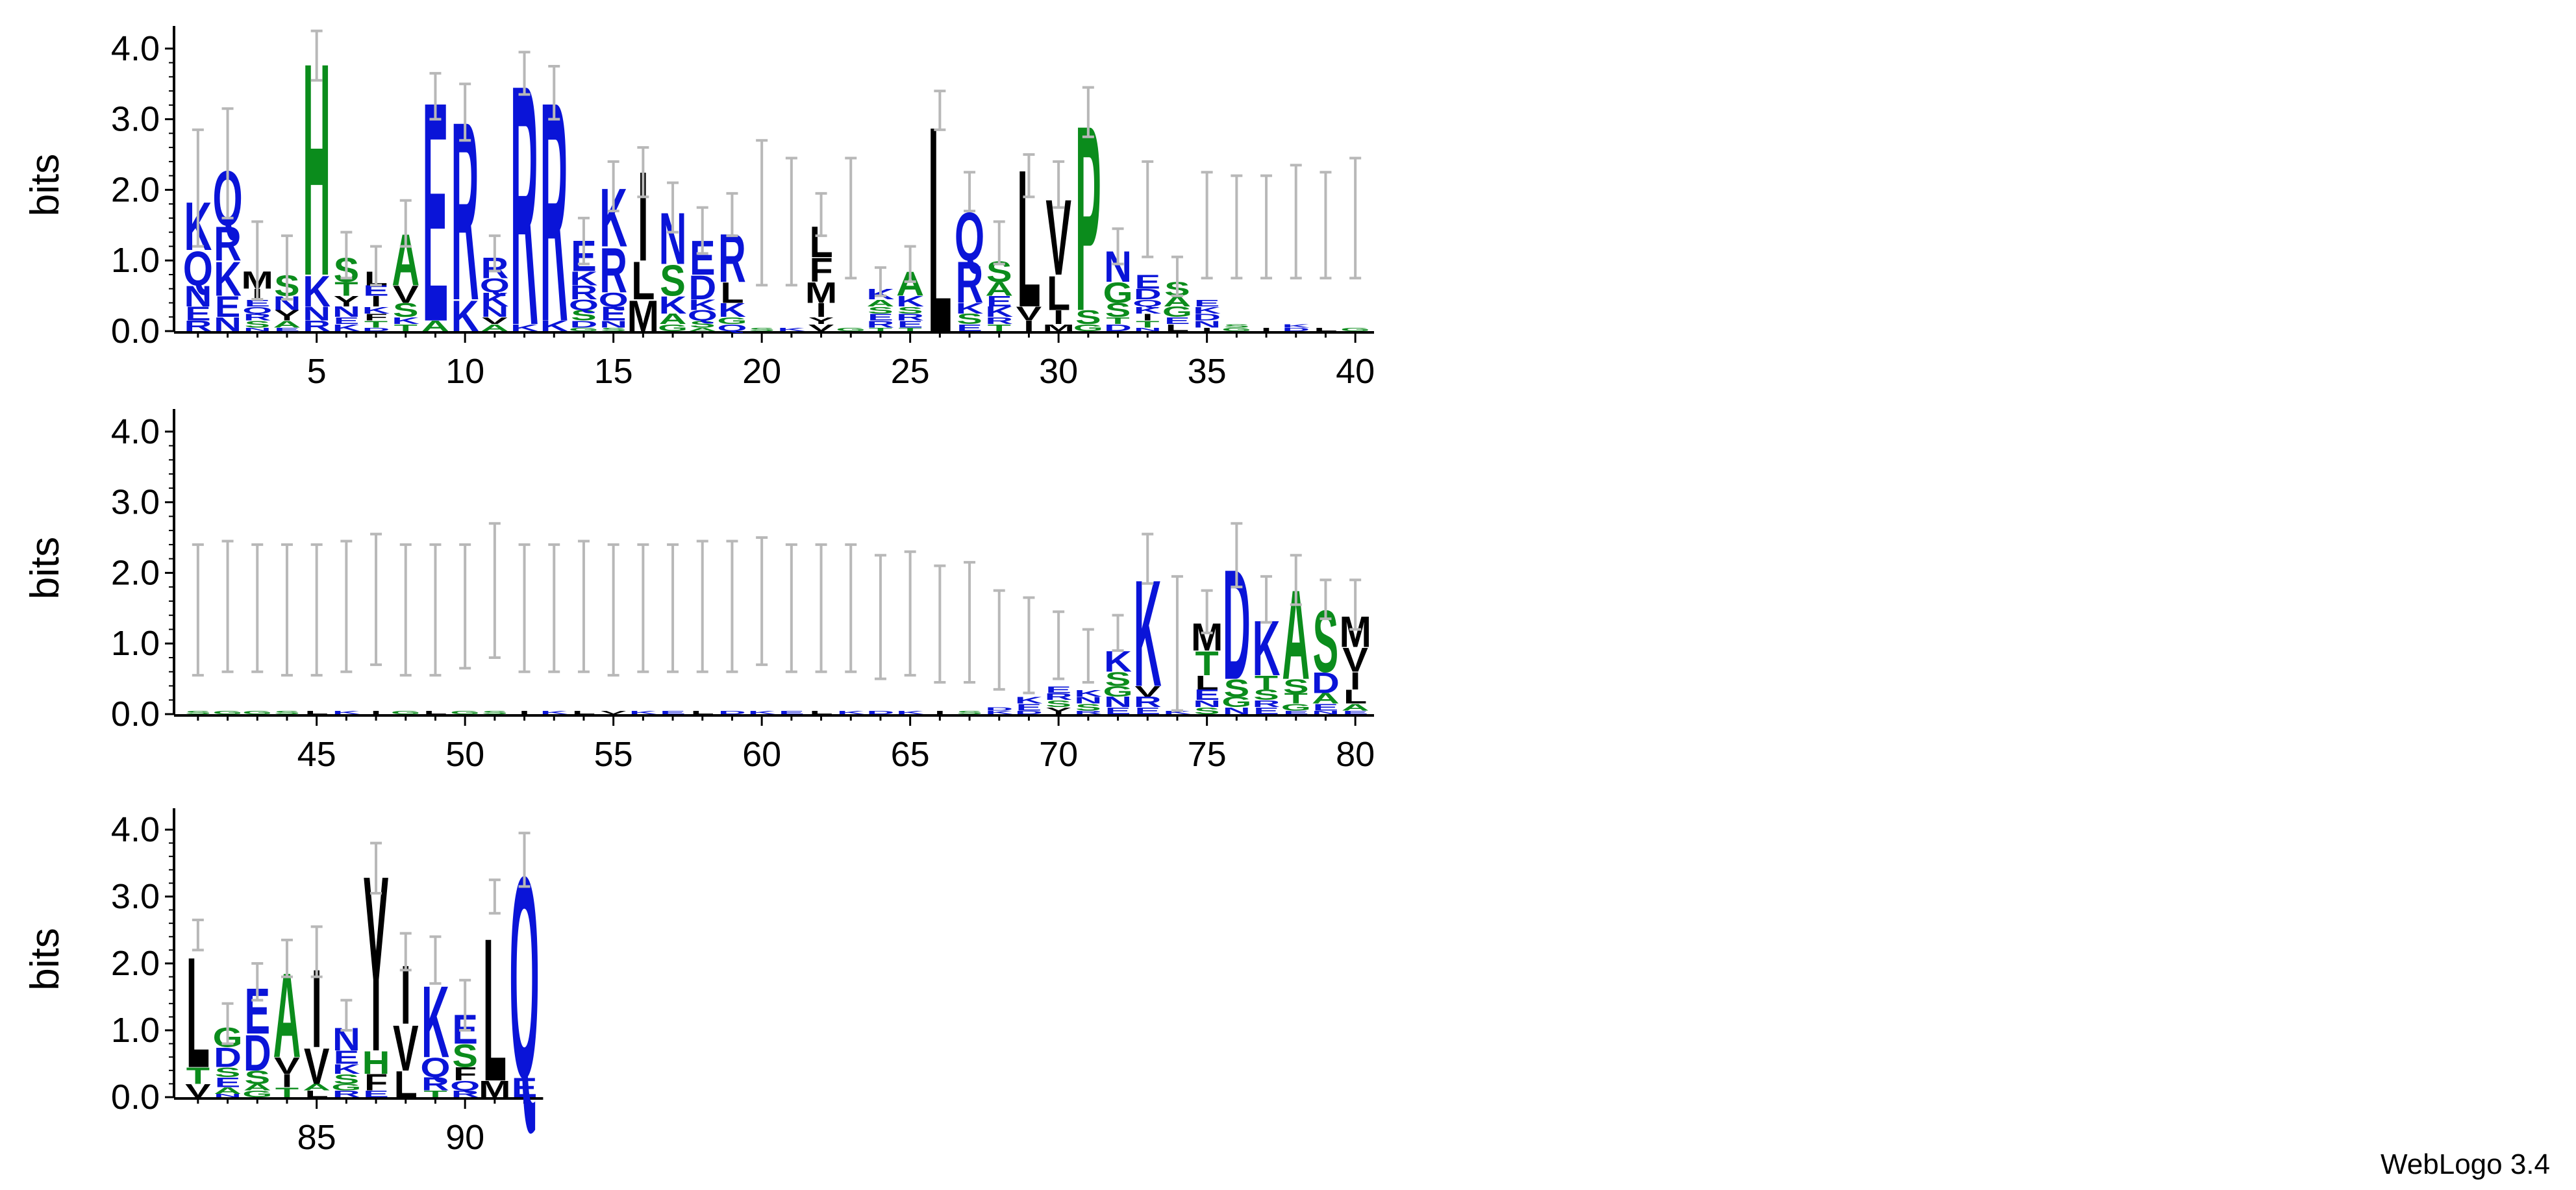  I want to click on logo-column-62: L, so click(821, 629).